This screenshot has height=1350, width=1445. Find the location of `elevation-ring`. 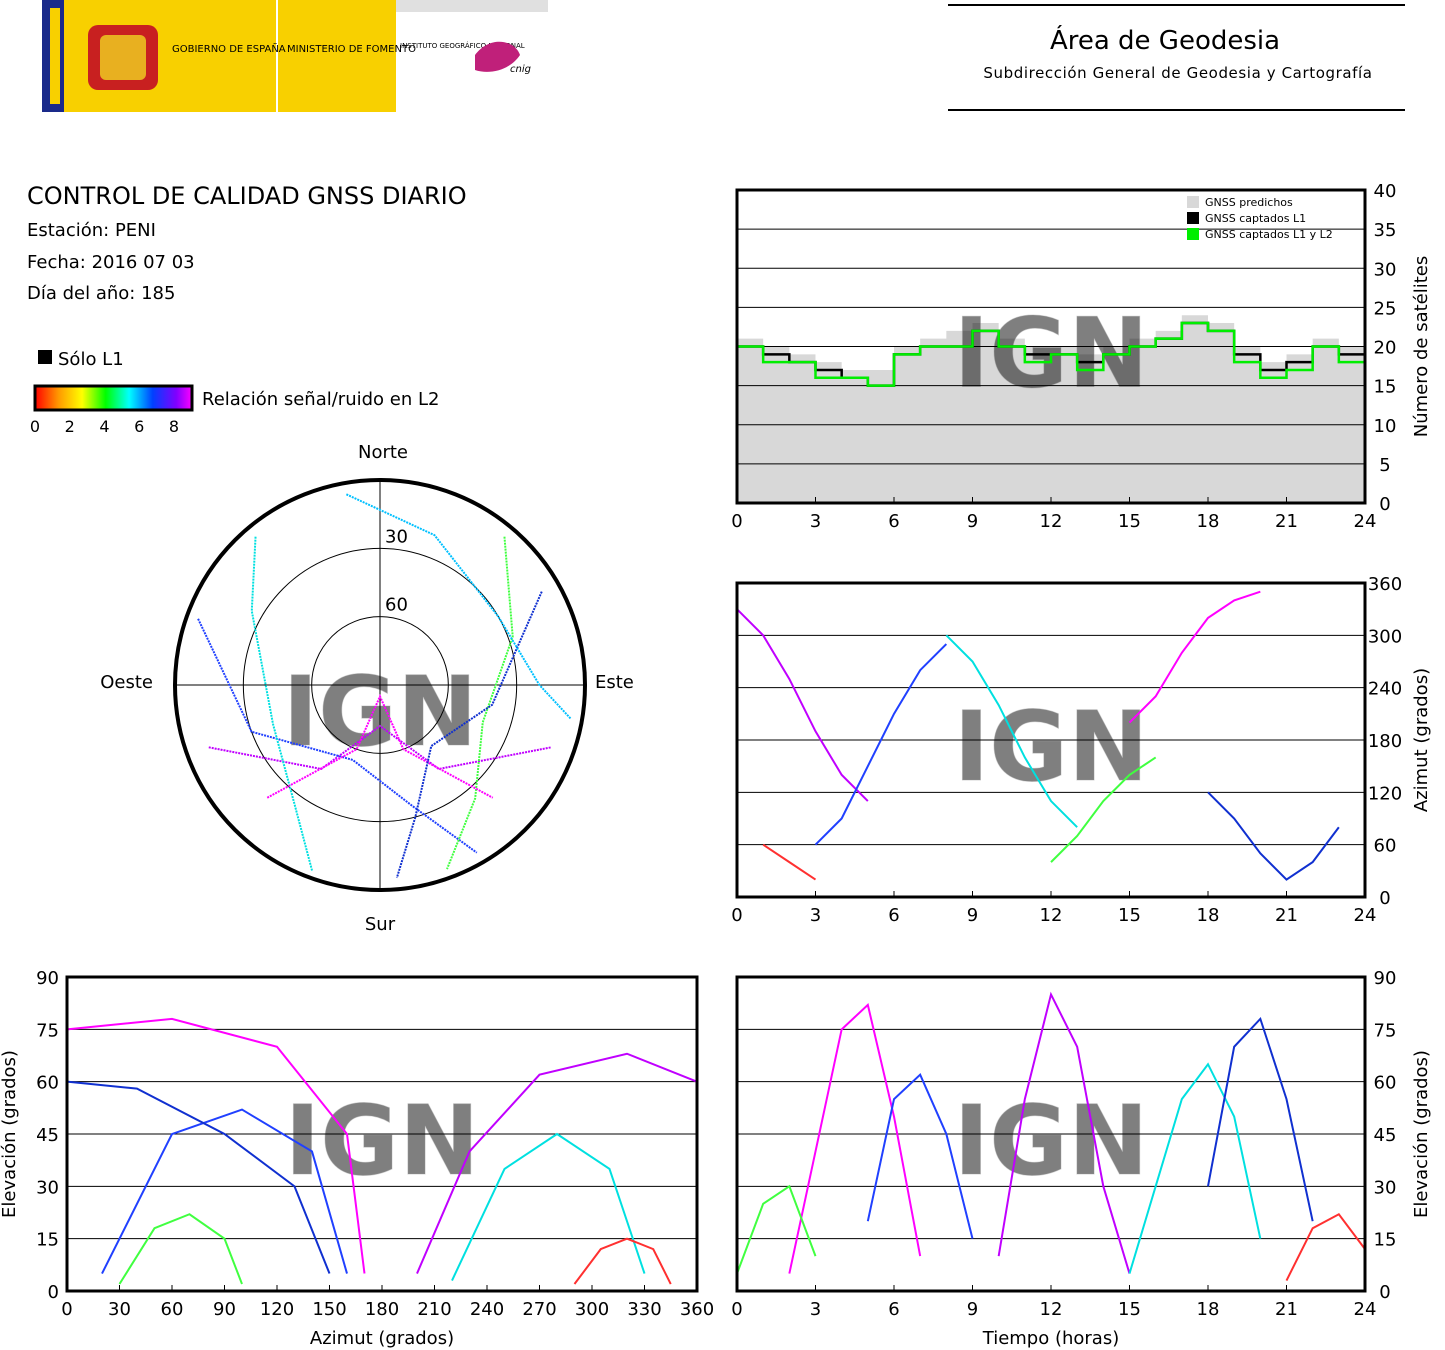

elevation-ring is located at coordinates (380, 685).